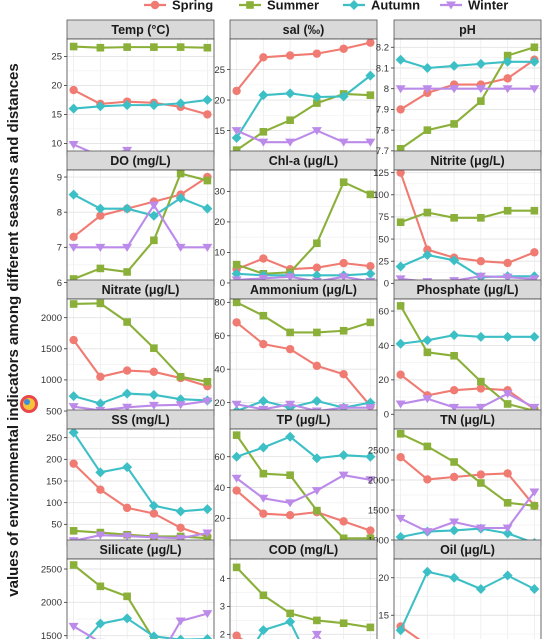  What do you see at coordinates (382, 68) in the screenshot?
I see `y-tick-label: 8.1` at bounding box center [382, 68].